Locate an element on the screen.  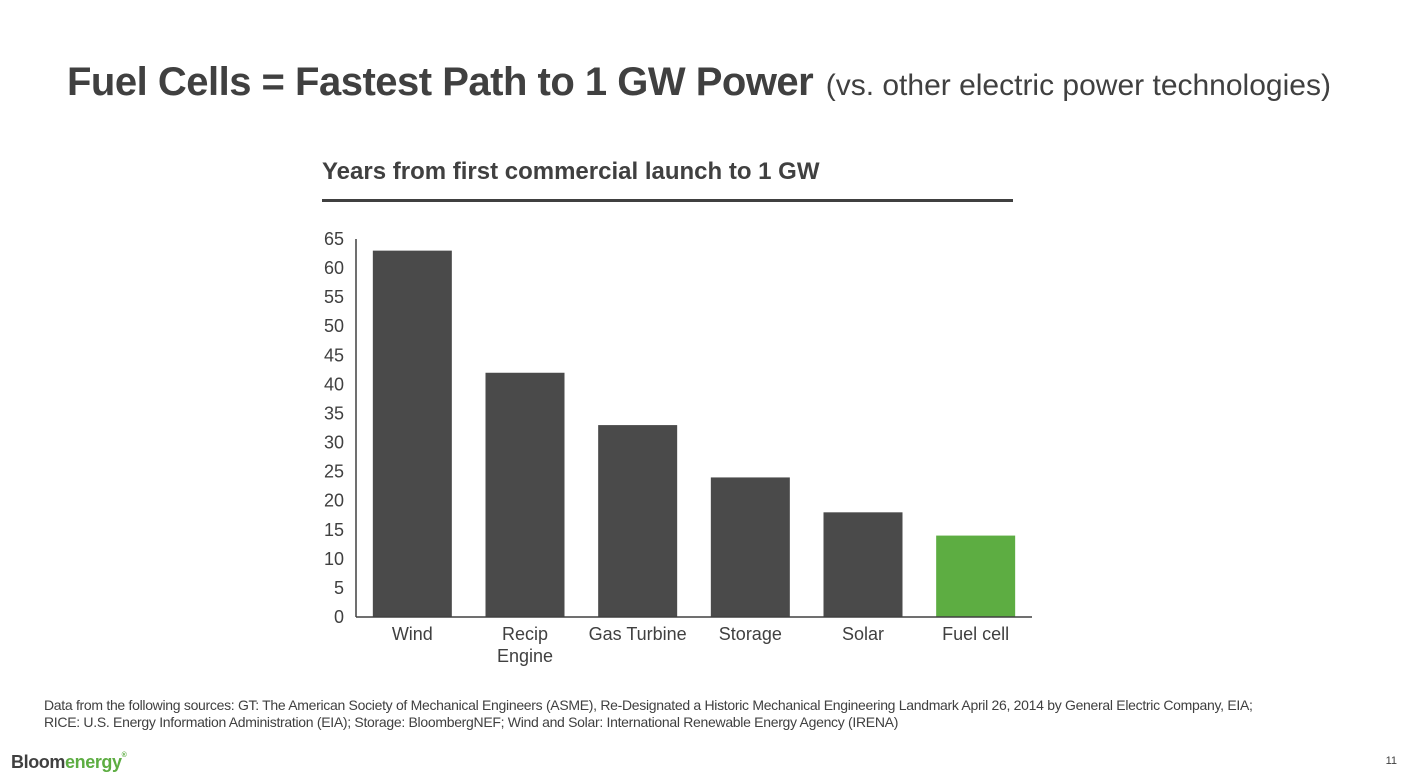
bloom-energy-logo: Bloomenergy® is located at coordinates (69, 762).